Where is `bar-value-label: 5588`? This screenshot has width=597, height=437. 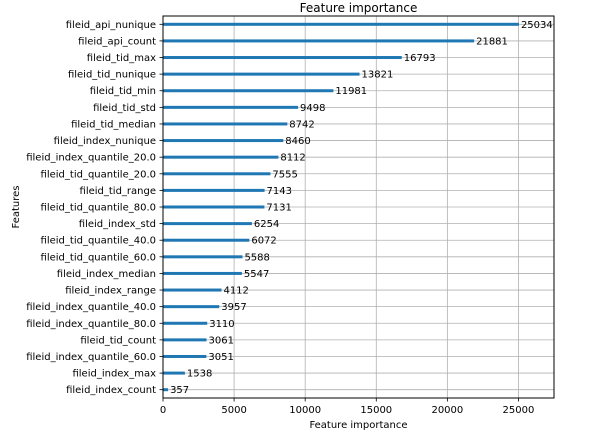
bar-value-label: 5588 is located at coordinates (256, 257).